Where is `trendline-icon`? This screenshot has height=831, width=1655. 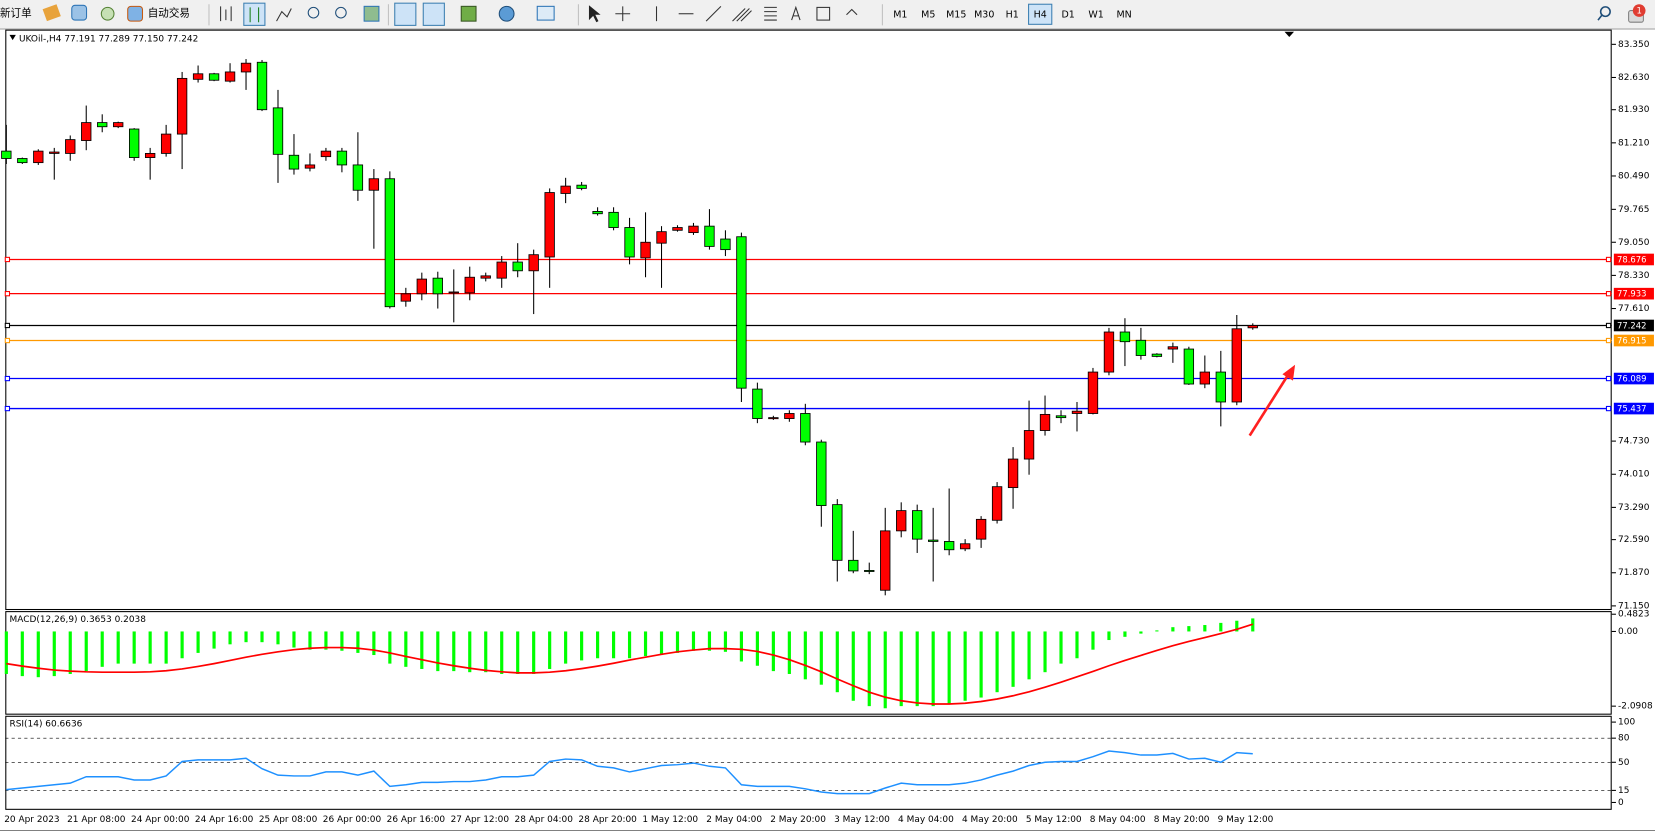
trendline-icon is located at coordinates (713, 13).